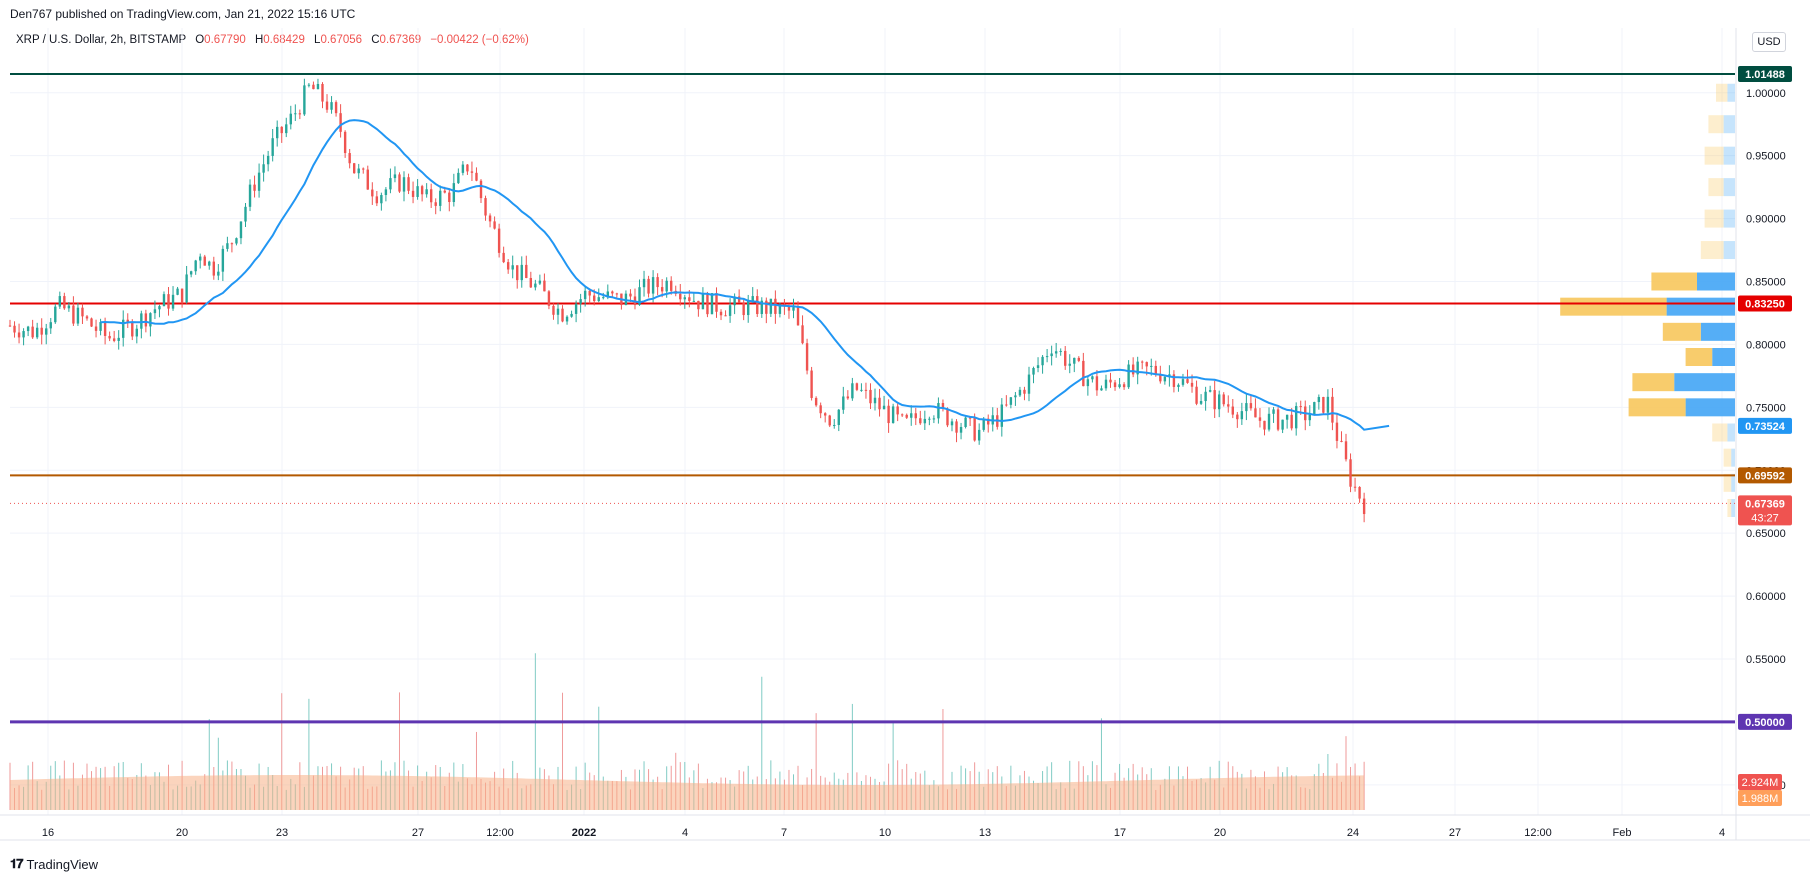 The width and height of the screenshot is (1810, 882). What do you see at coordinates (584, 833) in the screenshot?
I see `x-tick-label: 2022` at bounding box center [584, 833].